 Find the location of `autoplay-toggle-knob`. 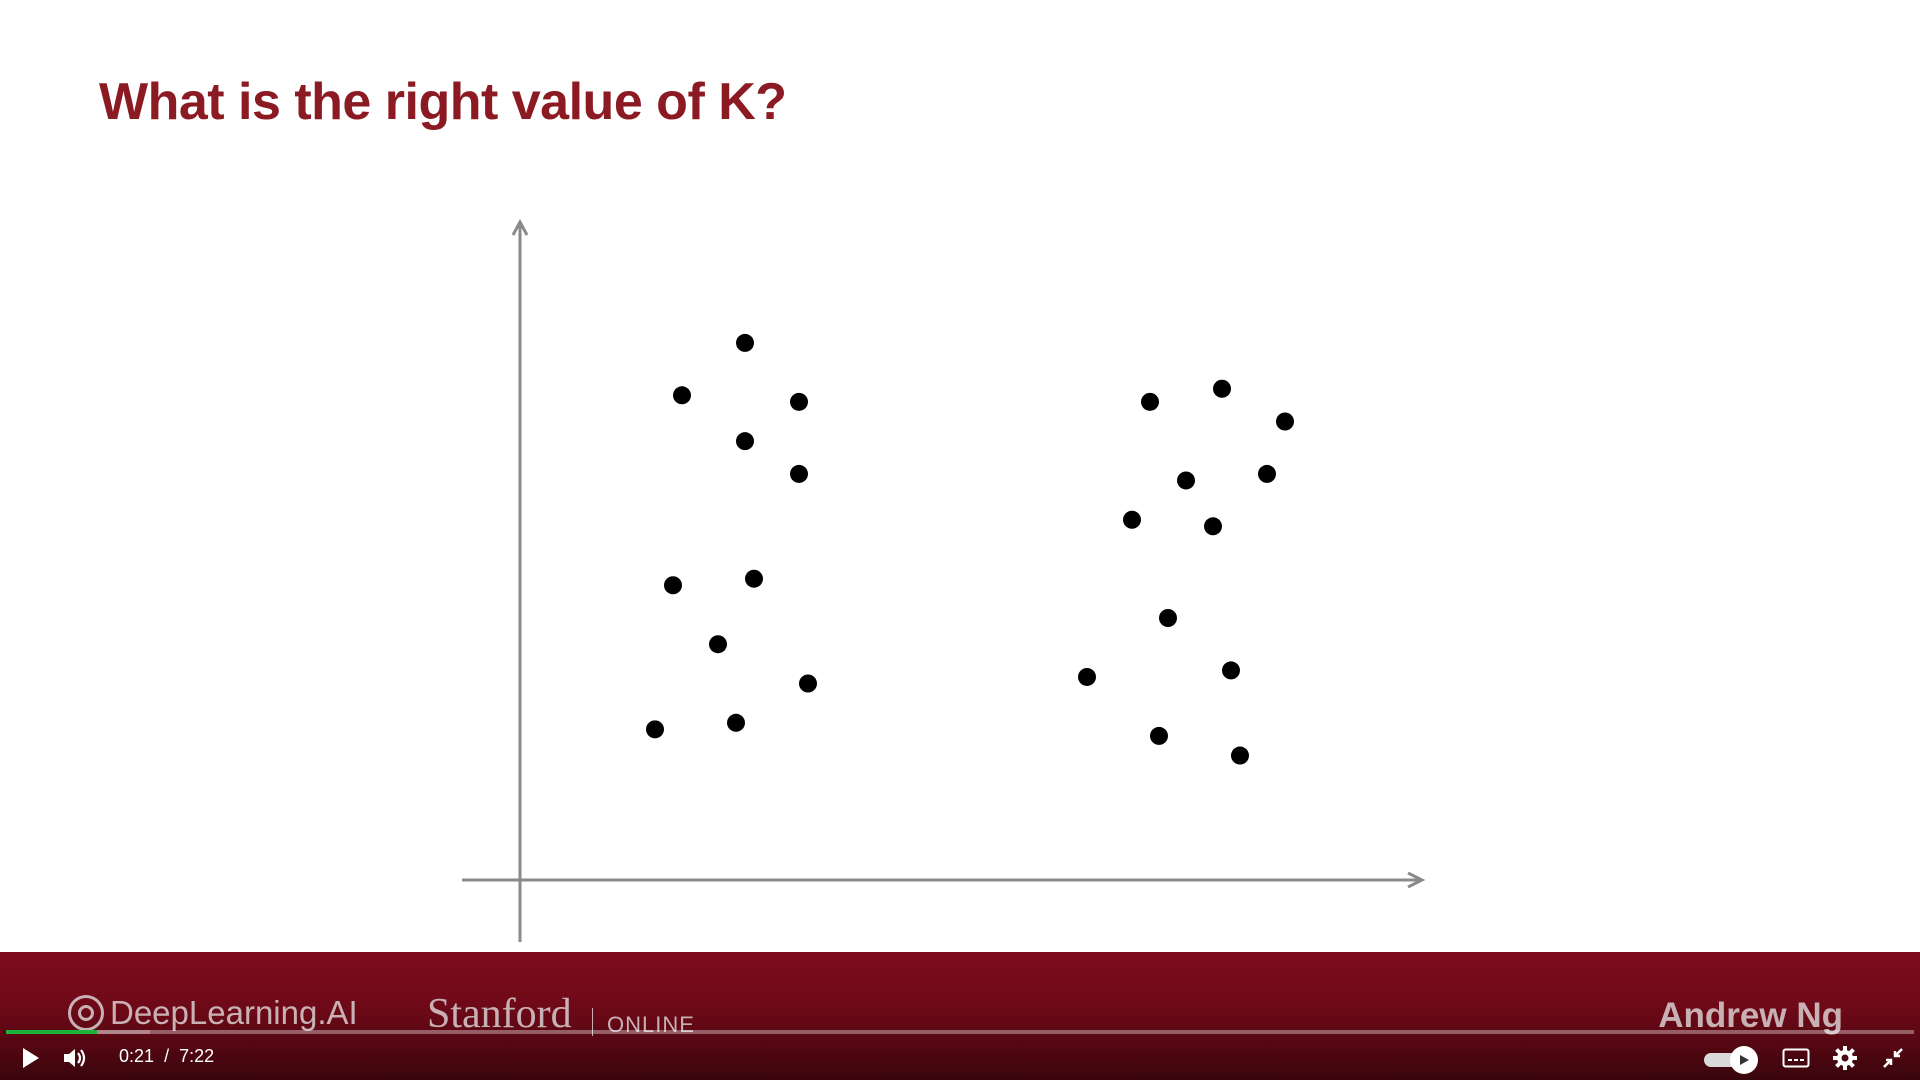

autoplay-toggle-knob is located at coordinates (1744, 1060).